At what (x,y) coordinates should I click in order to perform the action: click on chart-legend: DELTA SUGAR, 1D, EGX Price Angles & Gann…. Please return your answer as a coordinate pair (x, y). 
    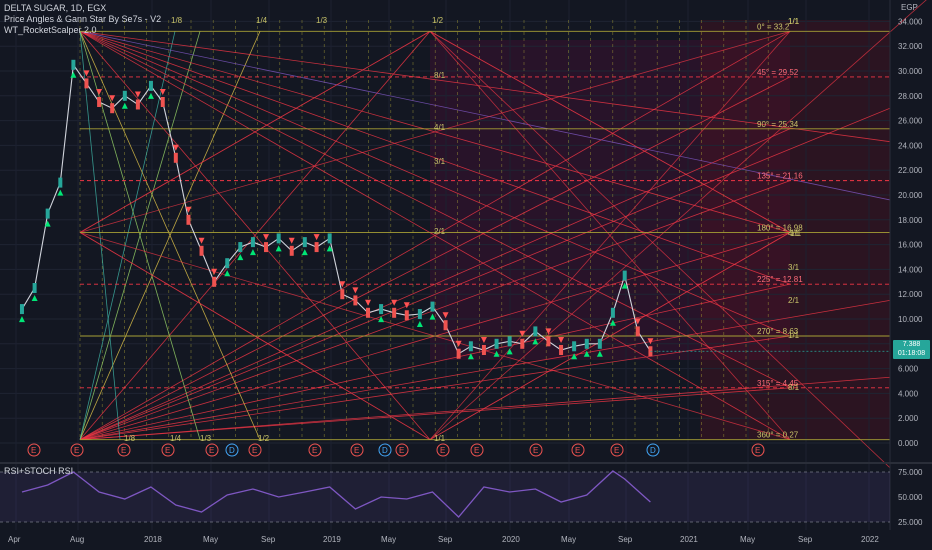
    Looking at the image, I should click on (82, 19).